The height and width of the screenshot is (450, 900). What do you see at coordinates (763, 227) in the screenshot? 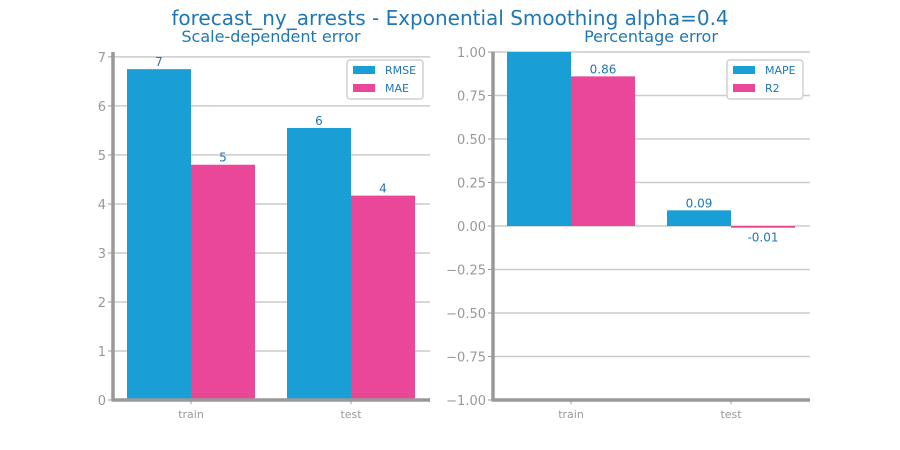
I see `bar-r2-test` at bounding box center [763, 227].